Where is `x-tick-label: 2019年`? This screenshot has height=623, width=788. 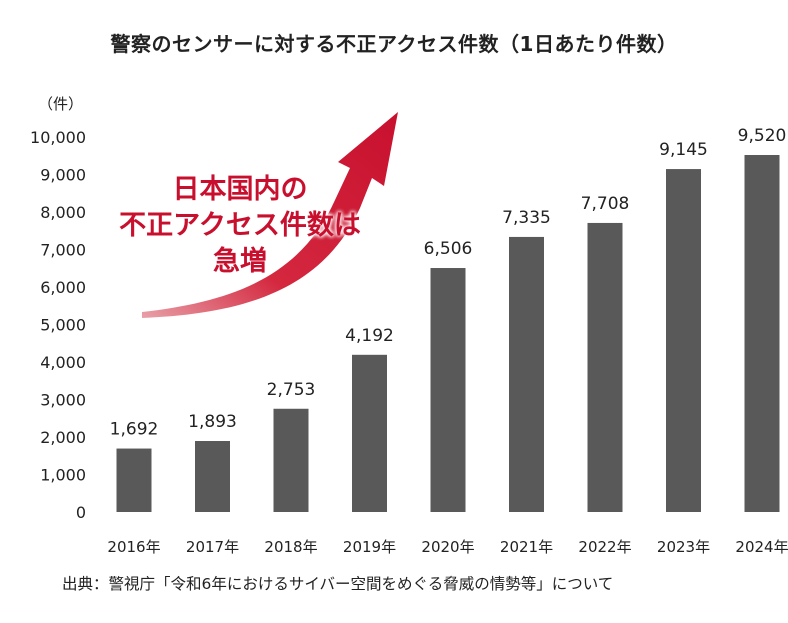
x-tick-label: 2019年 is located at coordinates (369, 547).